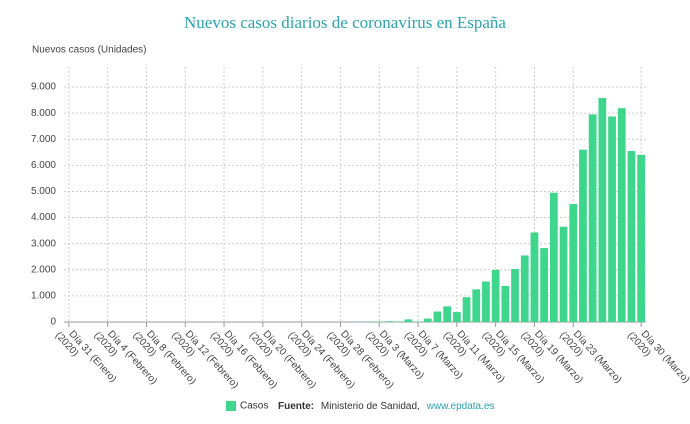 Image resolution: width=690 pixels, height=424 pixels. Describe the element at coordinates (43, 87) in the screenshot. I see `y-tick-label: 9.000` at that location.